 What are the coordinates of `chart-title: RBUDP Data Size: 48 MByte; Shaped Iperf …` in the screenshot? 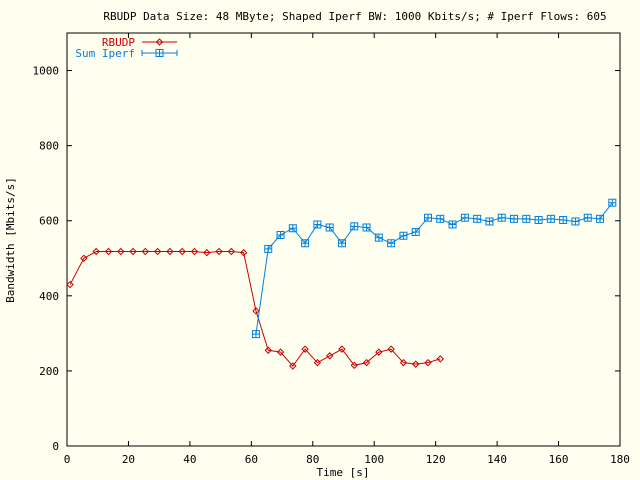 It's located at (354, 16).